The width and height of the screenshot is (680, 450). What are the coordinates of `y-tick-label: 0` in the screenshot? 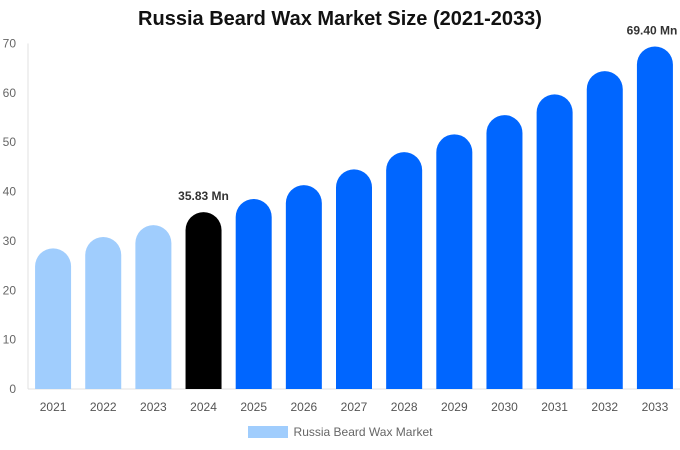 It's located at (12, 389).